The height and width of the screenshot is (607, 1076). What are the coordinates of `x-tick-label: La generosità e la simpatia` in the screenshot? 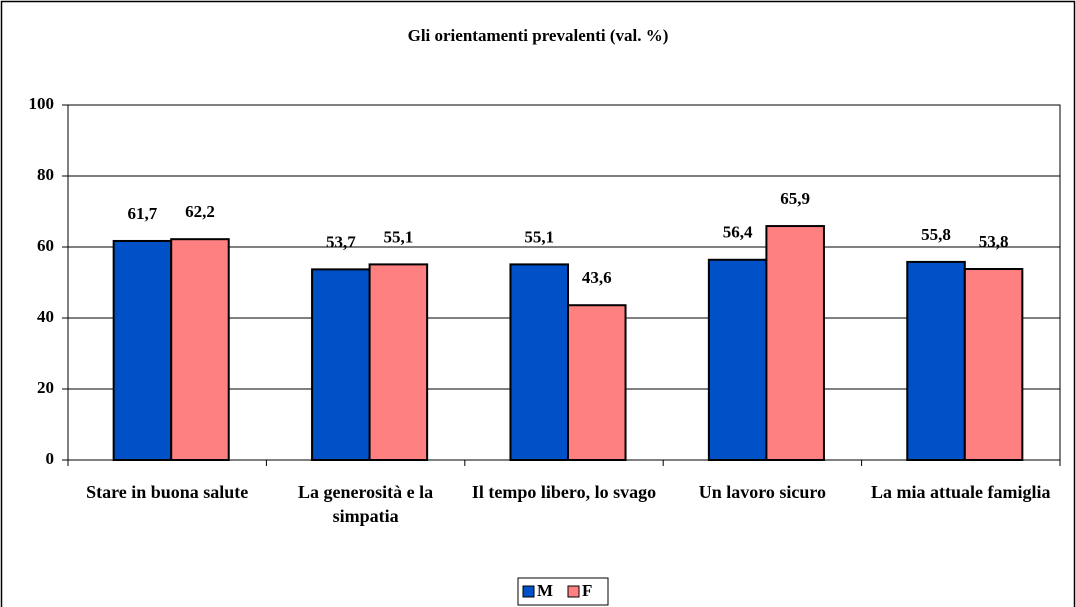 It's located at (366, 504).